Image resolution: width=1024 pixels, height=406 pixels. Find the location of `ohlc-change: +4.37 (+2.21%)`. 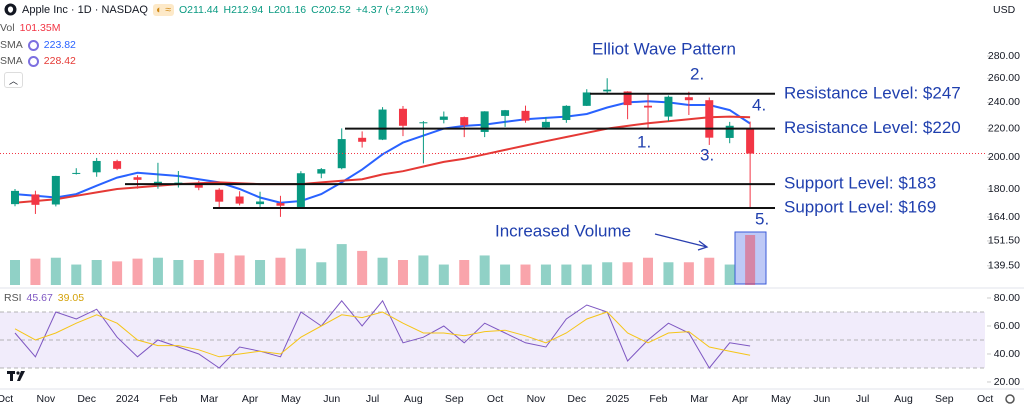

ohlc-change: +4.37 (+2.21%) is located at coordinates (392, 9).